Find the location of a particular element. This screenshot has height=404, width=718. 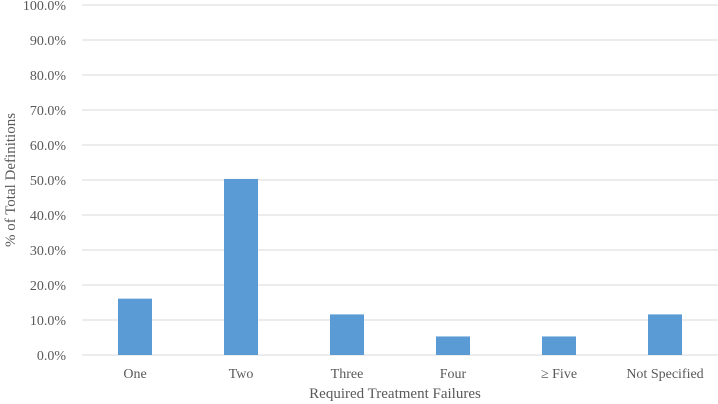

y-tick-label: 100.0% is located at coordinates (45, 7).